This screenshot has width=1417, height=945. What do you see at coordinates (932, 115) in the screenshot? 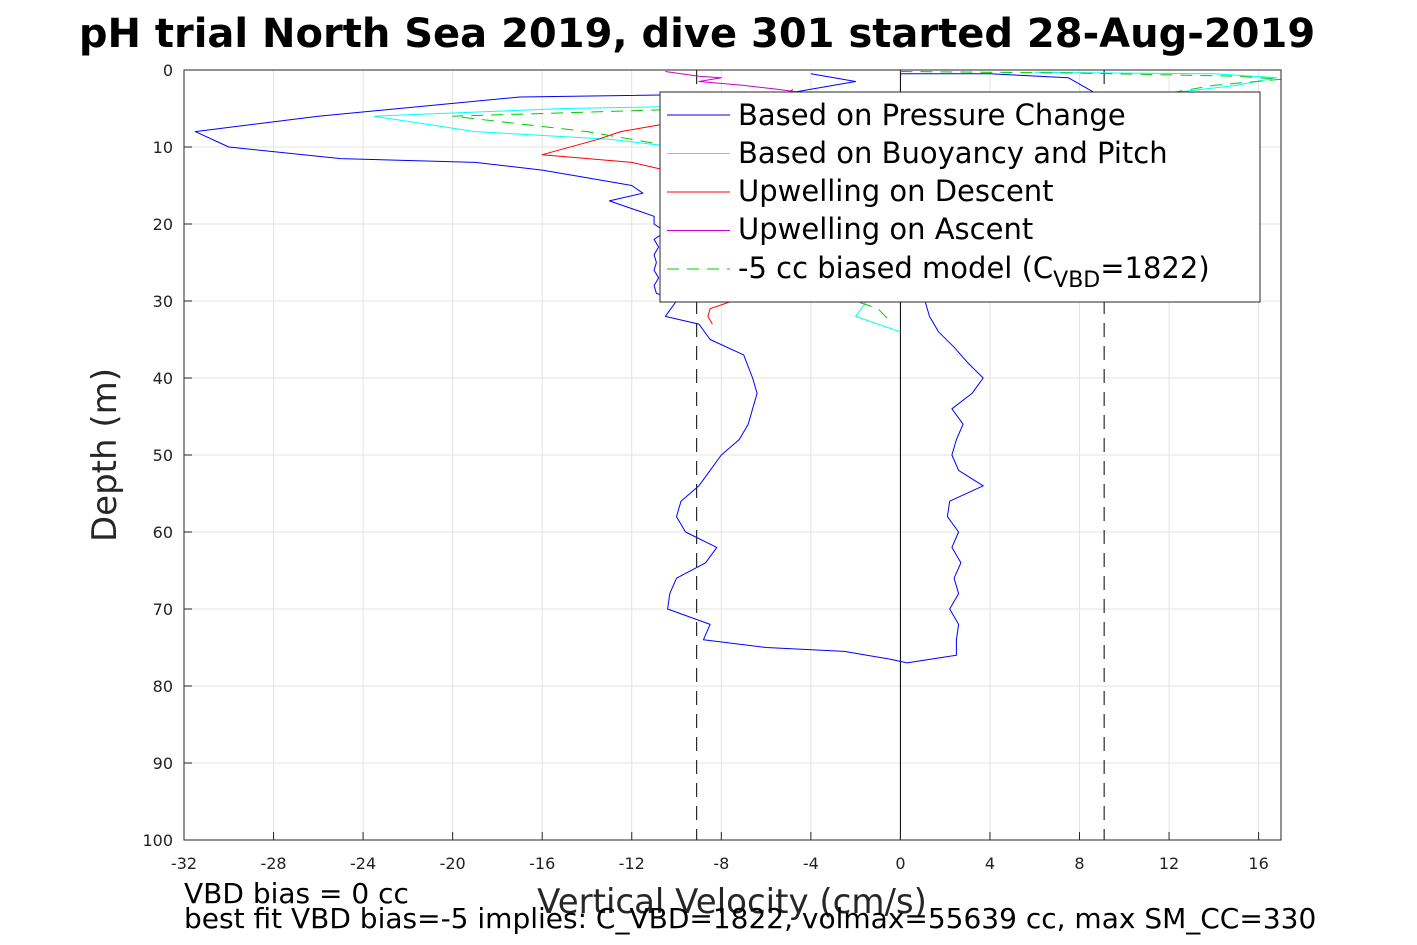
I see `legend-entry-pressure: Based on Pressure Change` at bounding box center [932, 115].